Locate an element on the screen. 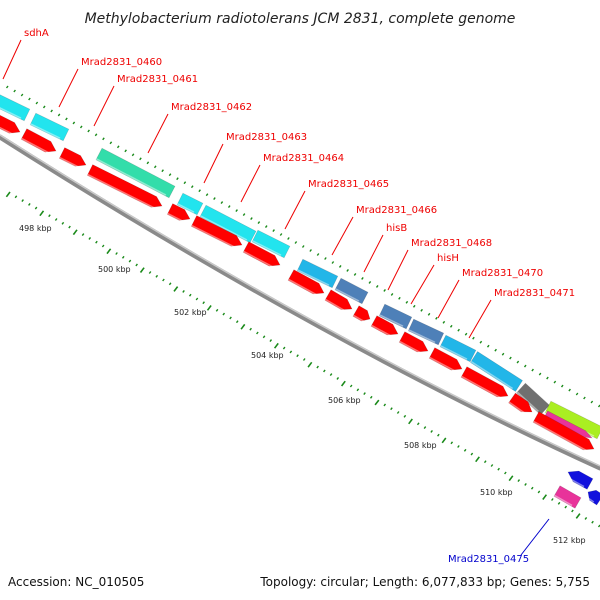 Image resolution: width=600 pixels, height=600 pixels. gene-label: Mrad2831_0460 is located at coordinates (121, 62).